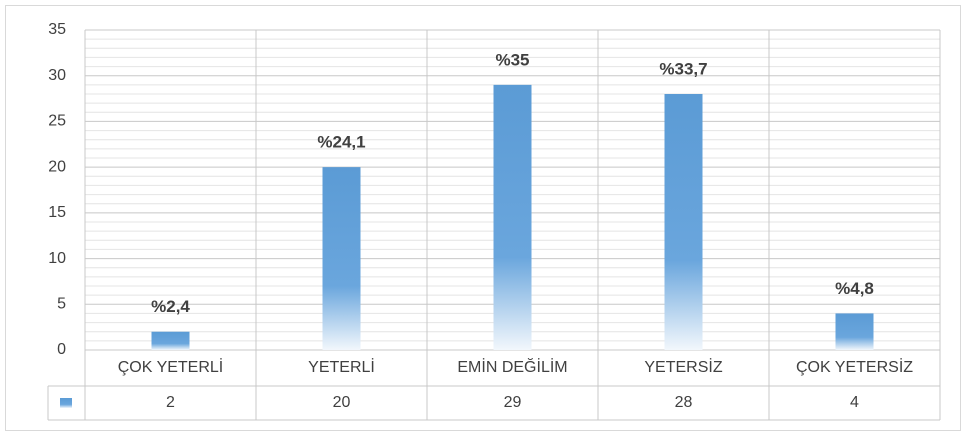 Image resolution: width=967 pixels, height=437 pixels. I want to click on table-value: 20, so click(342, 402).